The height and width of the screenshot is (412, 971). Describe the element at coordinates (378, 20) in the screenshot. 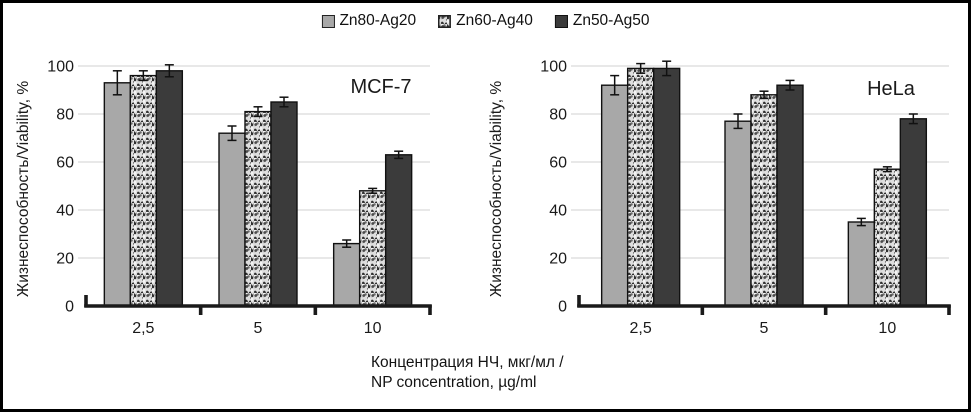

I see `legend-label: Zn80-Ag20` at that location.